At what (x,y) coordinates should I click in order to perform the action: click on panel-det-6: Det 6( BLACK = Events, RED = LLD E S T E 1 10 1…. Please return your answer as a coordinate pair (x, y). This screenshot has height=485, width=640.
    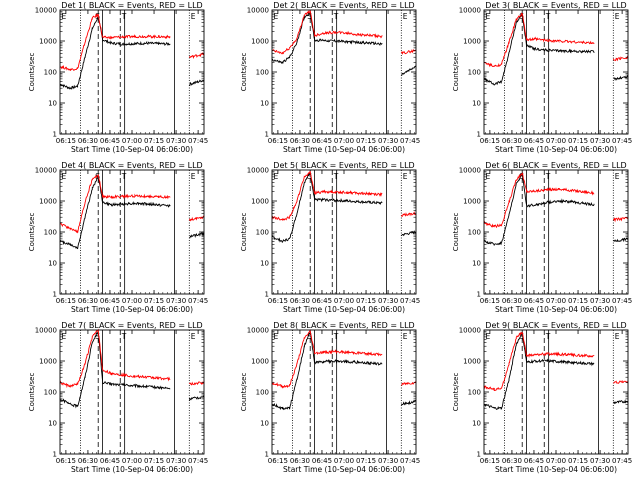
    Looking at the image, I should click on (542, 237).